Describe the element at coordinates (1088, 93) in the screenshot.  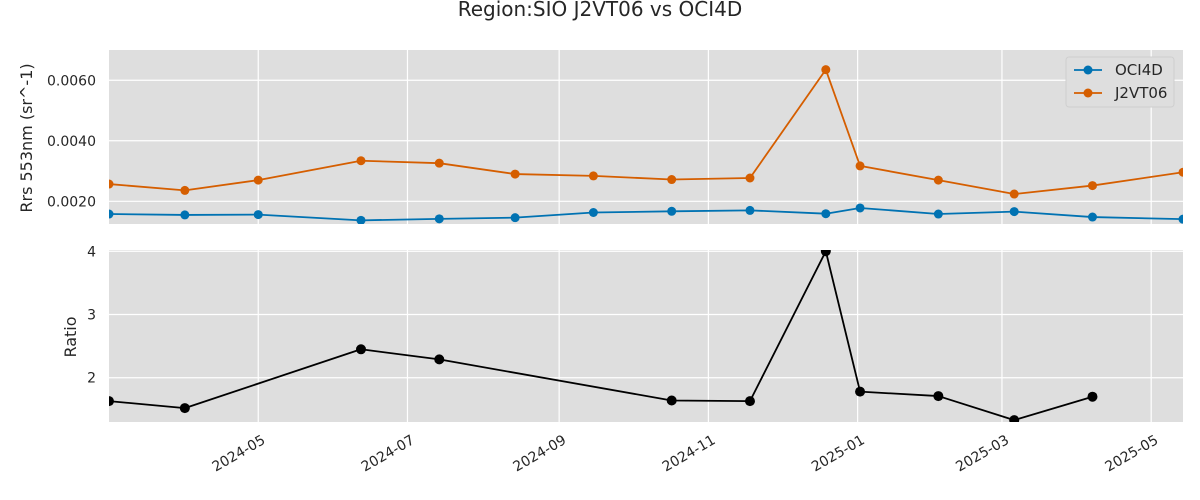
I see `legend-marker-j2vt06` at that location.